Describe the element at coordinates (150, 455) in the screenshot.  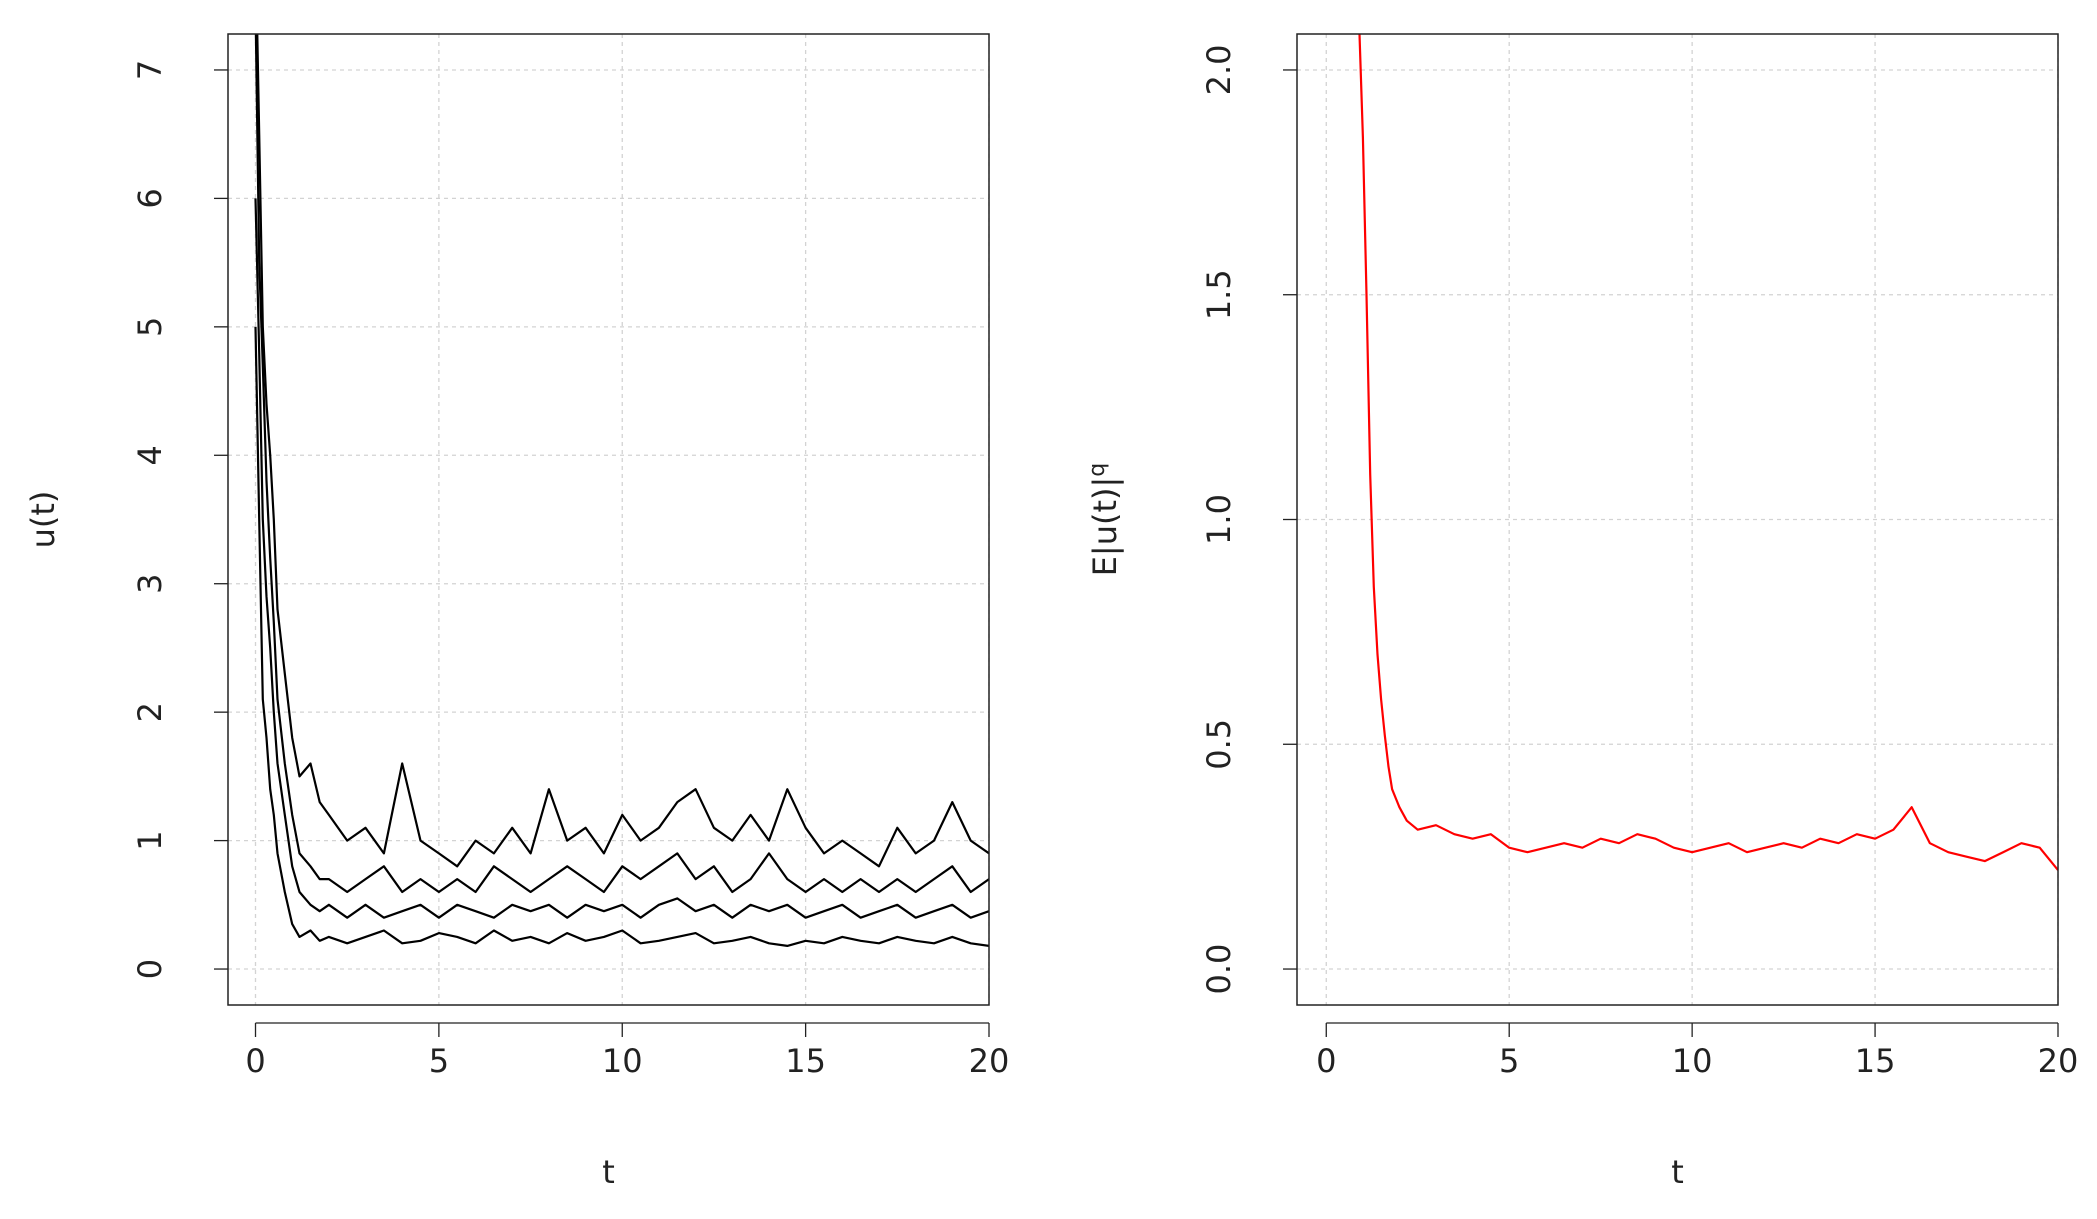
I see `y-tick-label: 4` at that location.